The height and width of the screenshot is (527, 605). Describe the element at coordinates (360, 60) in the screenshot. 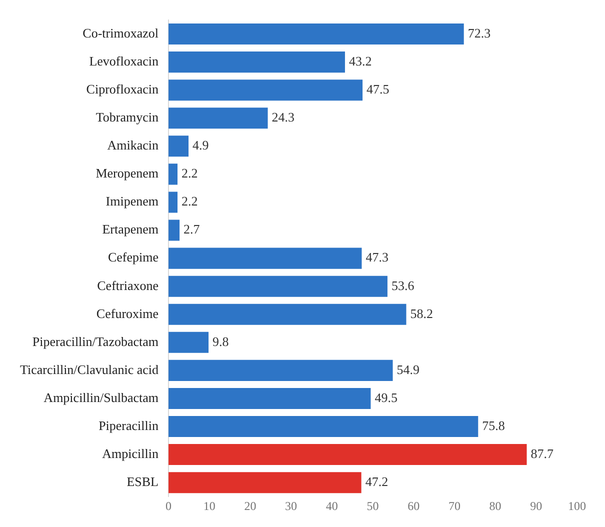

I see `data-label: 43.2` at that location.